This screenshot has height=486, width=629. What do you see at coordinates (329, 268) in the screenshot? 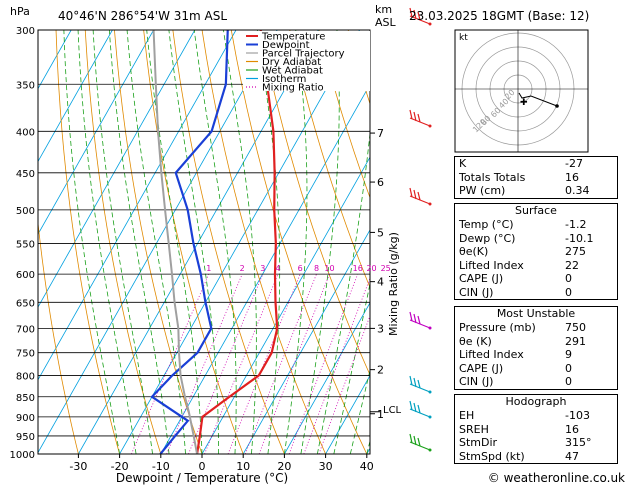
I see `mixing-ratio-label: 10` at bounding box center [329, 268].